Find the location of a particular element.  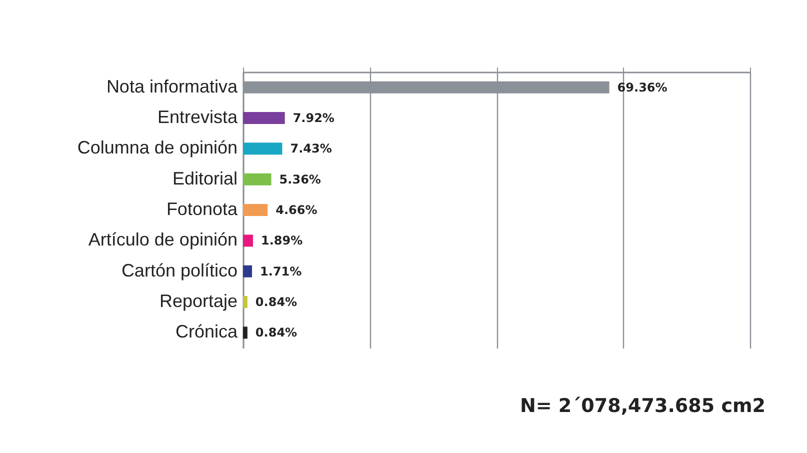

data-label: 1.71% is located at coordinates (281, 271).